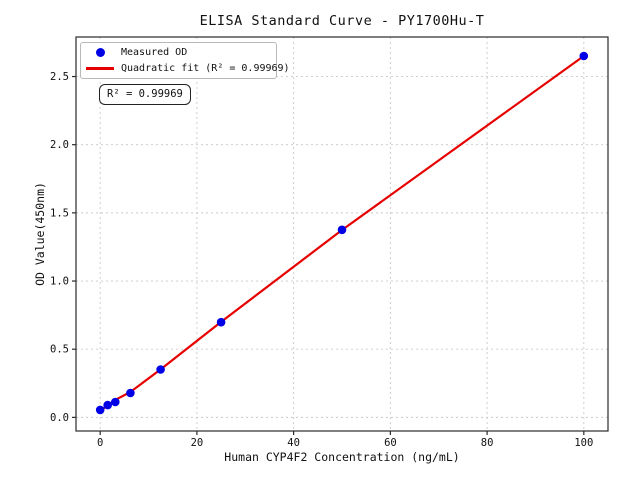 The height and width of the screenshot is (480, 640). Describe the element at coordinates (59, 77) in the screenshot. I see `y-tick-label: 2.5` at that location.